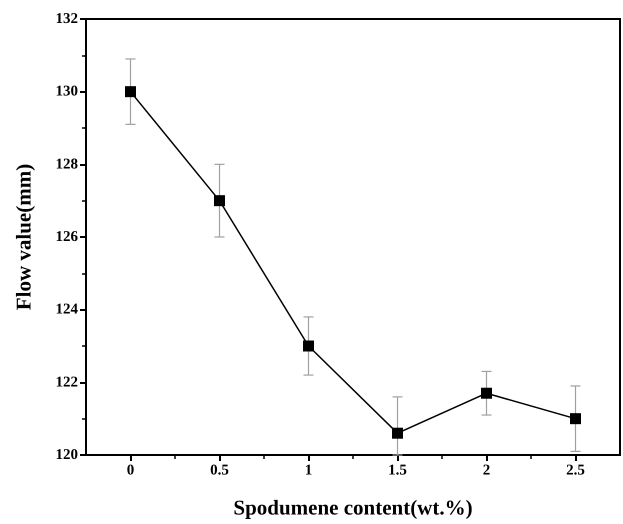  I want to click on x-tick-label: 1.5, so click(397, 470).